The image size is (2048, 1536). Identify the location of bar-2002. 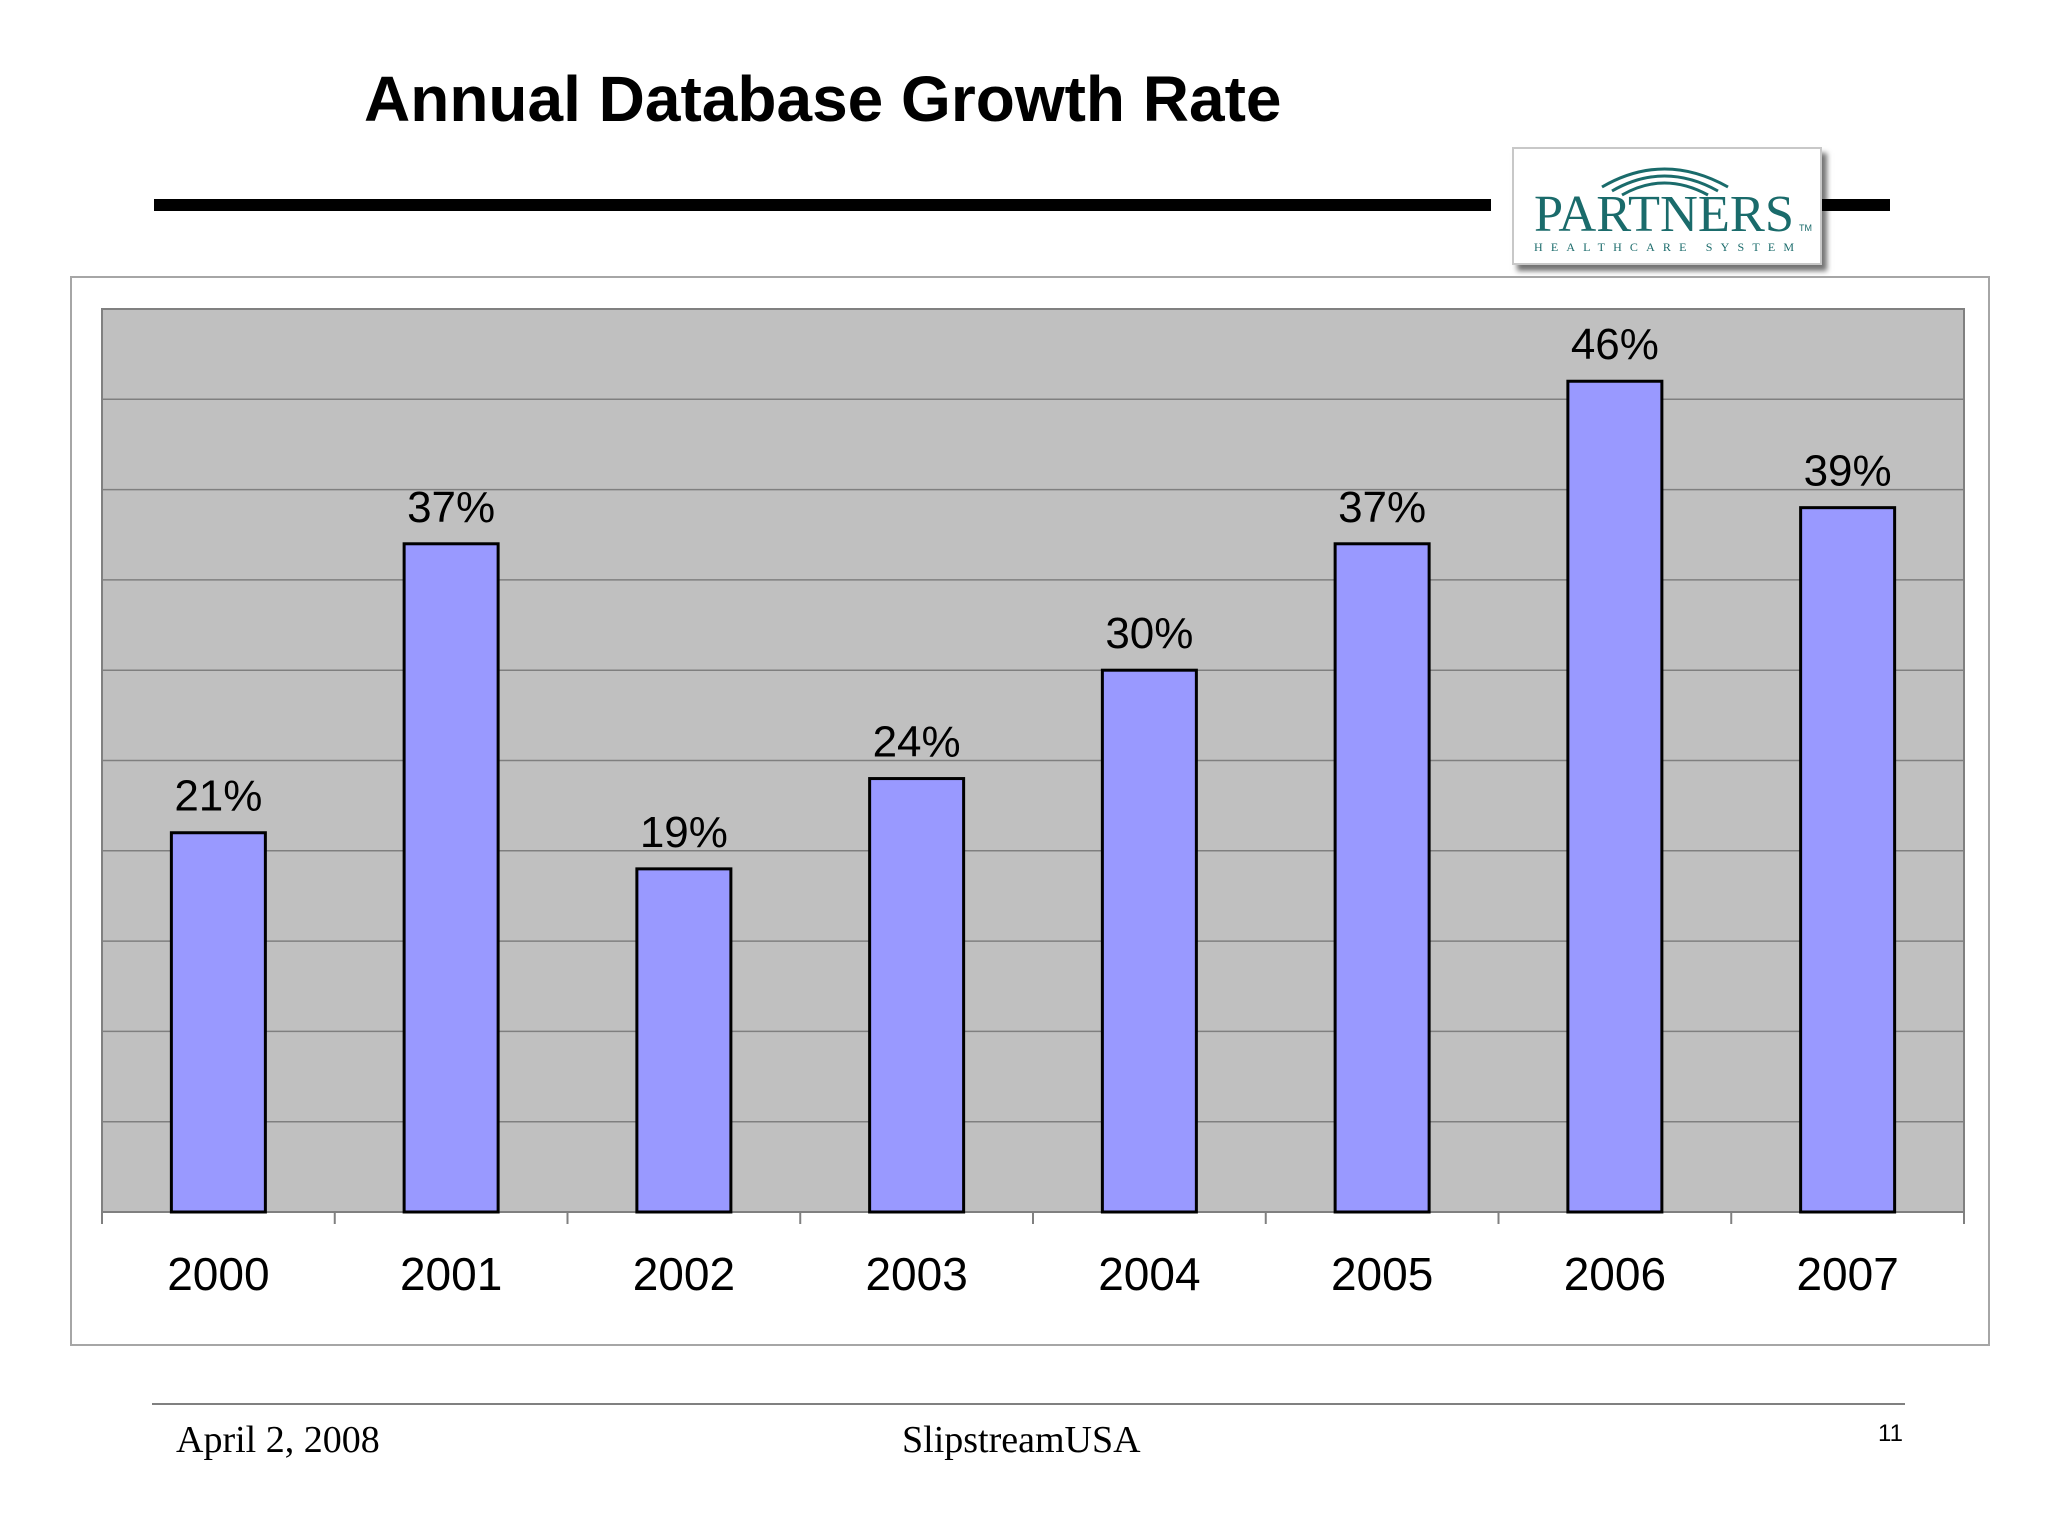
(684, 1040).